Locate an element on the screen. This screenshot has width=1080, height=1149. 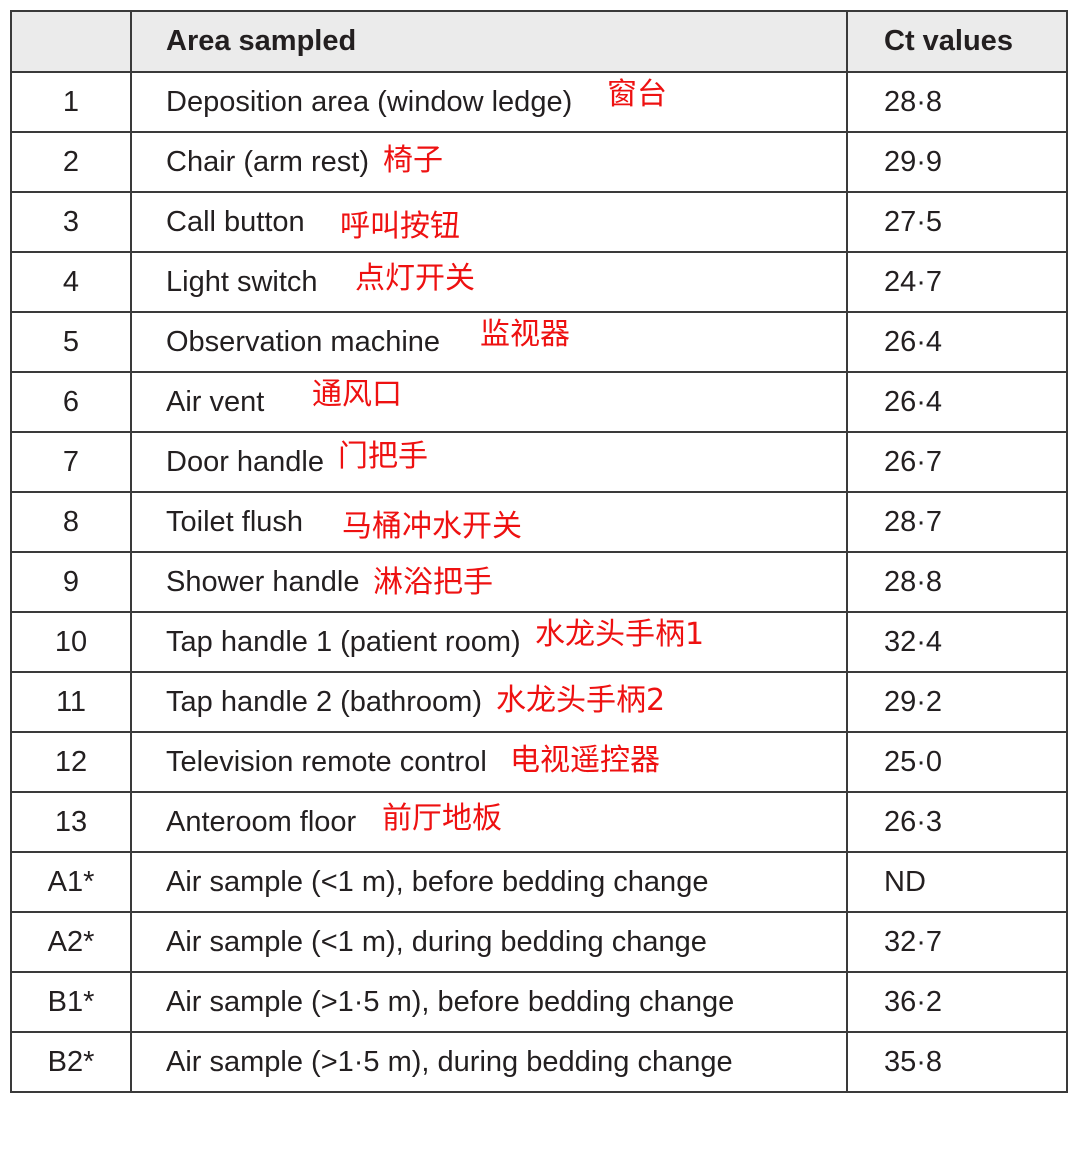
row-area: Chair (arm rest) is located at coordinates (268, 161).